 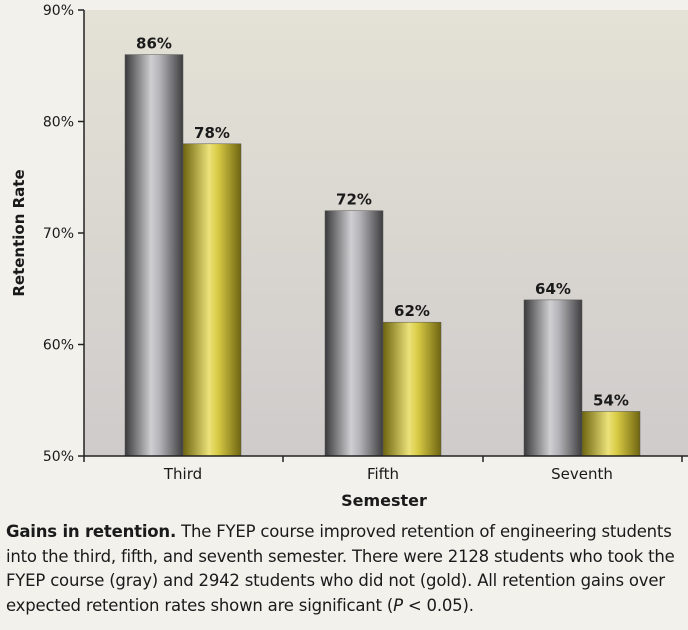 I want to click on y-tick-label: 70%, so click(x=58, y=234).